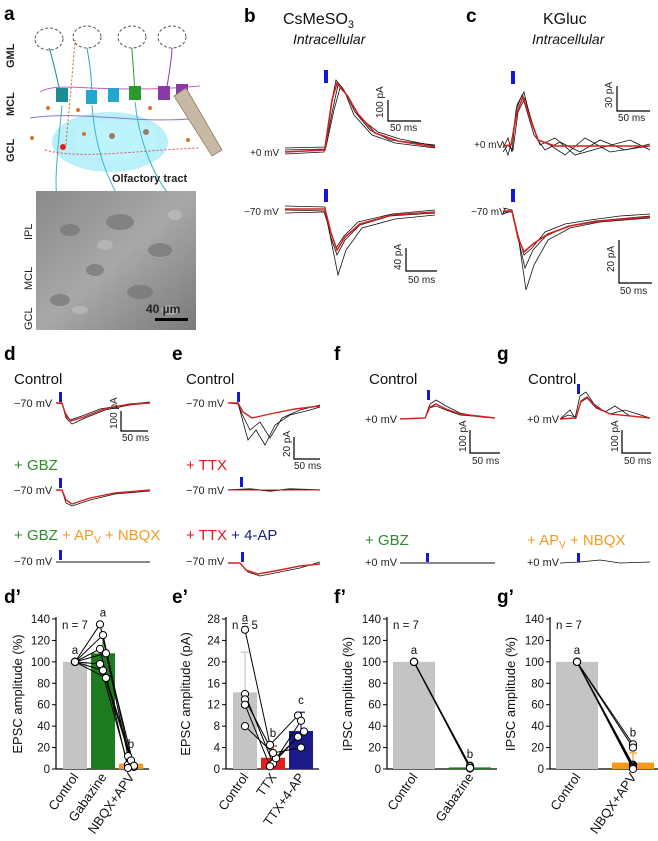 The image size is (658, 841). What do you see at coordinates (231, 535) in the screenshot?
I see `panel-e-ttx-4ap-label: + TTX + 4-AP` at bounding box center [231, 535].